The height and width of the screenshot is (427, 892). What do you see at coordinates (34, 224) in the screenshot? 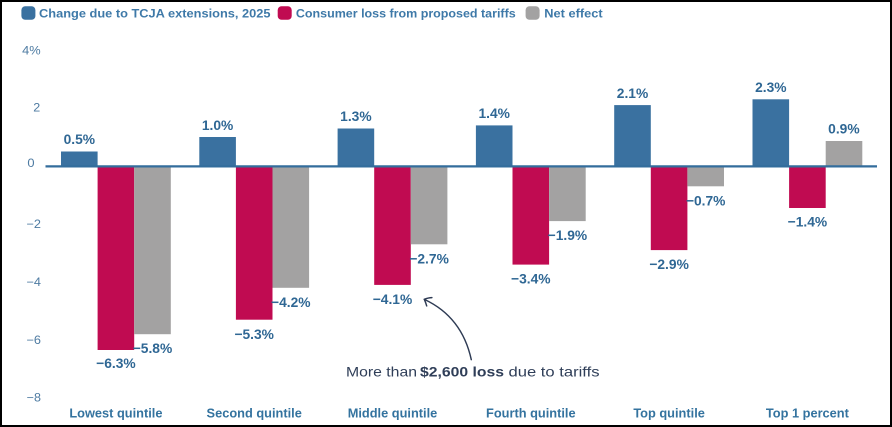
I see `svg-text: −2` at bounding box center [34, 224].